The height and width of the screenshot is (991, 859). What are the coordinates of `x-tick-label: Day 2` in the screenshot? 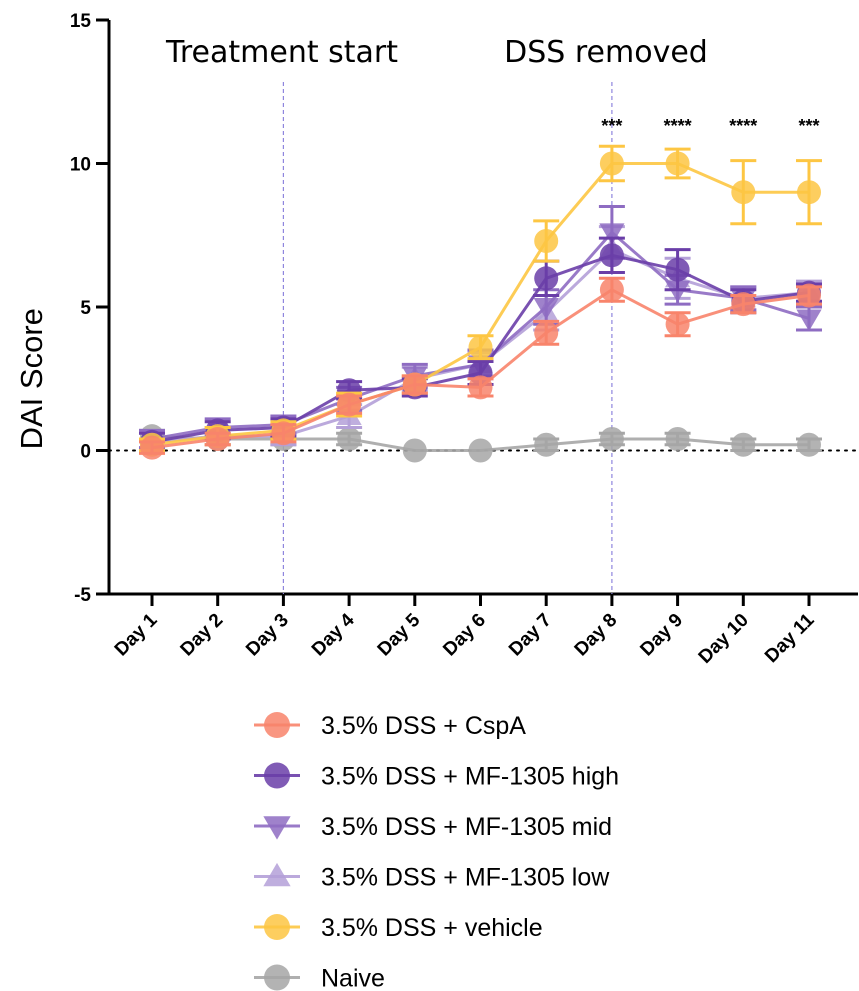 It's located at (202, 635).